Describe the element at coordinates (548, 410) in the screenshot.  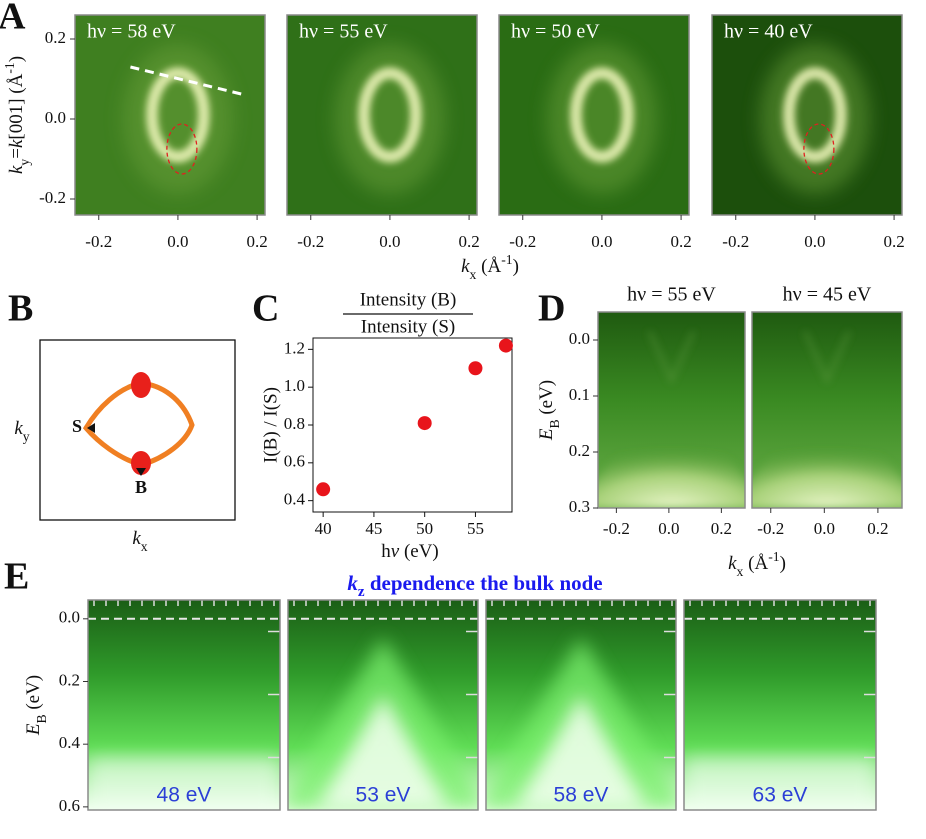
I see `y-axis-label: EB (eV)` at that location.